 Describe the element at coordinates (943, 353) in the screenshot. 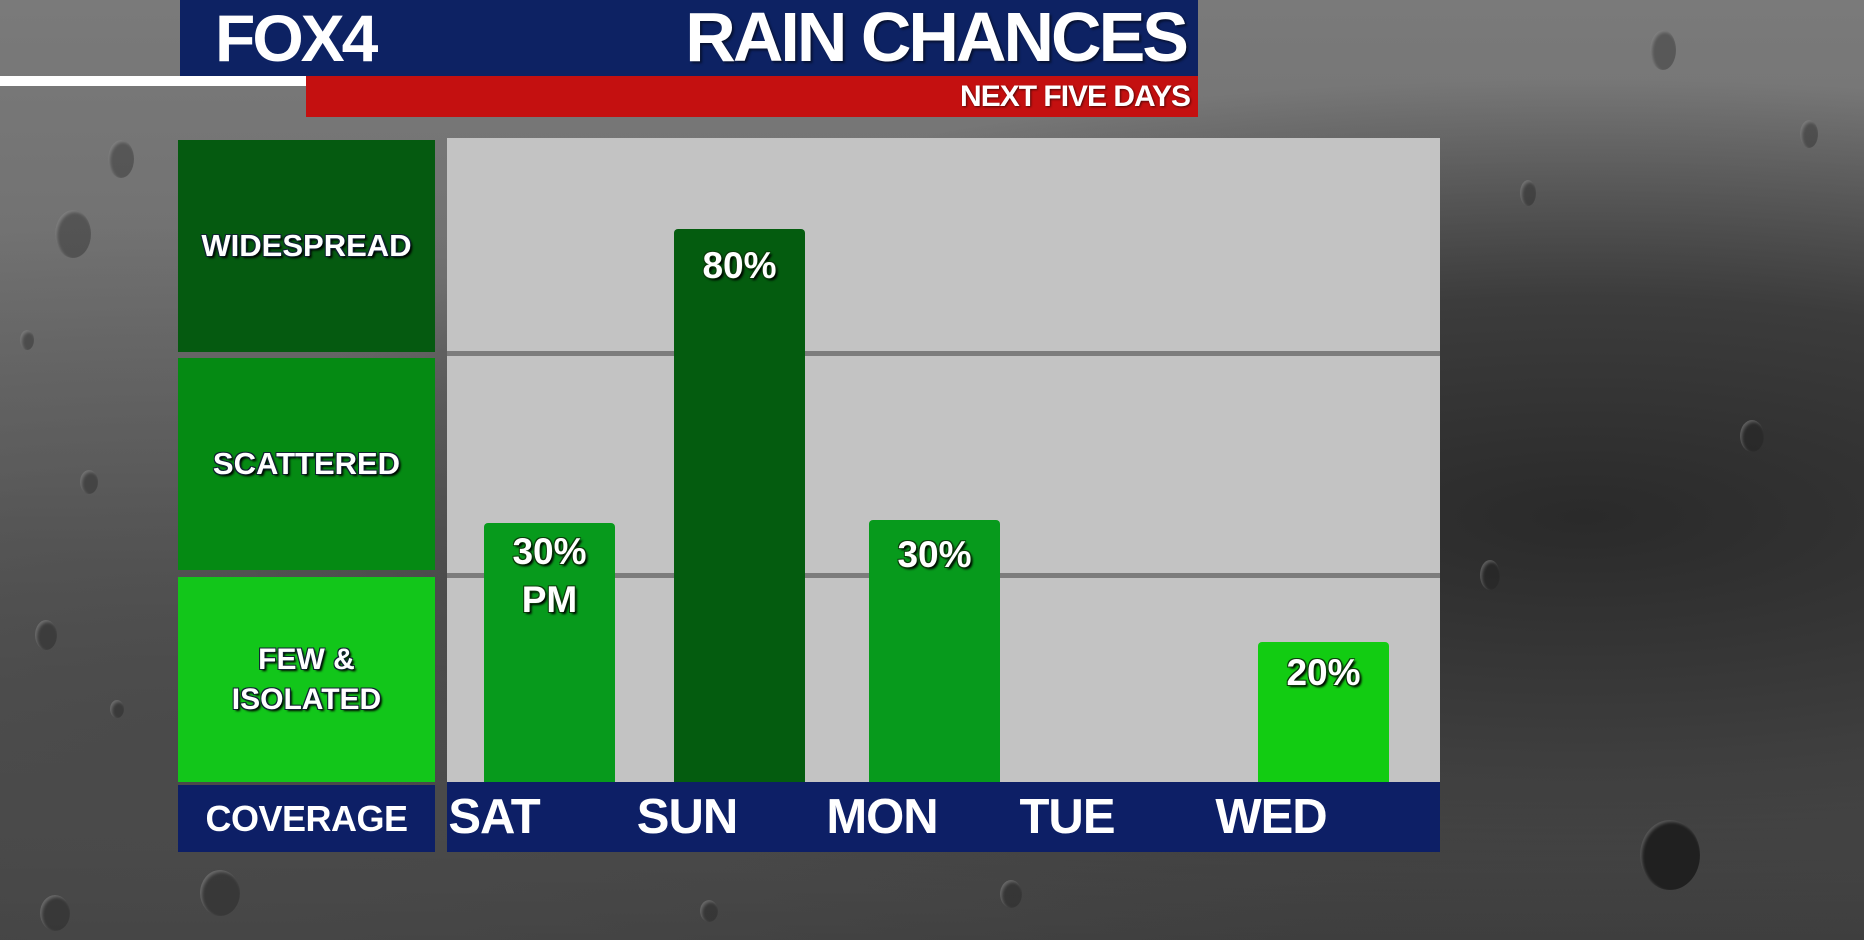

I see `gridline-widespread-scattered` at that location.